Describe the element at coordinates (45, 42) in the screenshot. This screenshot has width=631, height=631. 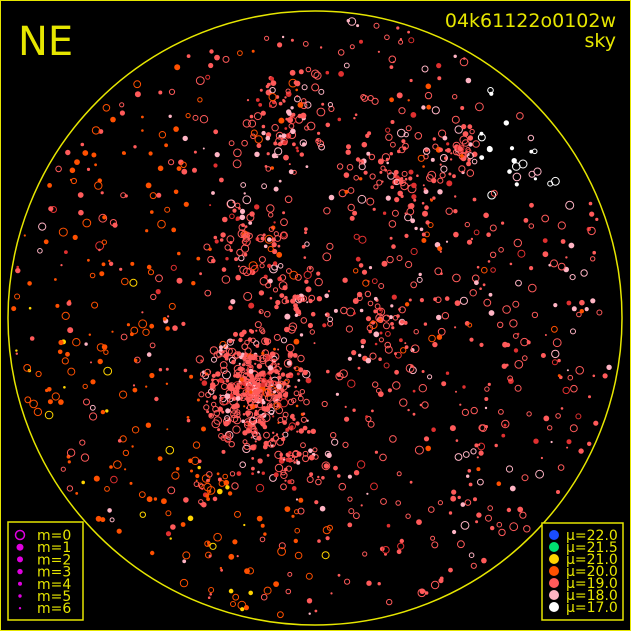
I see `orientation-label: NE` at that location.